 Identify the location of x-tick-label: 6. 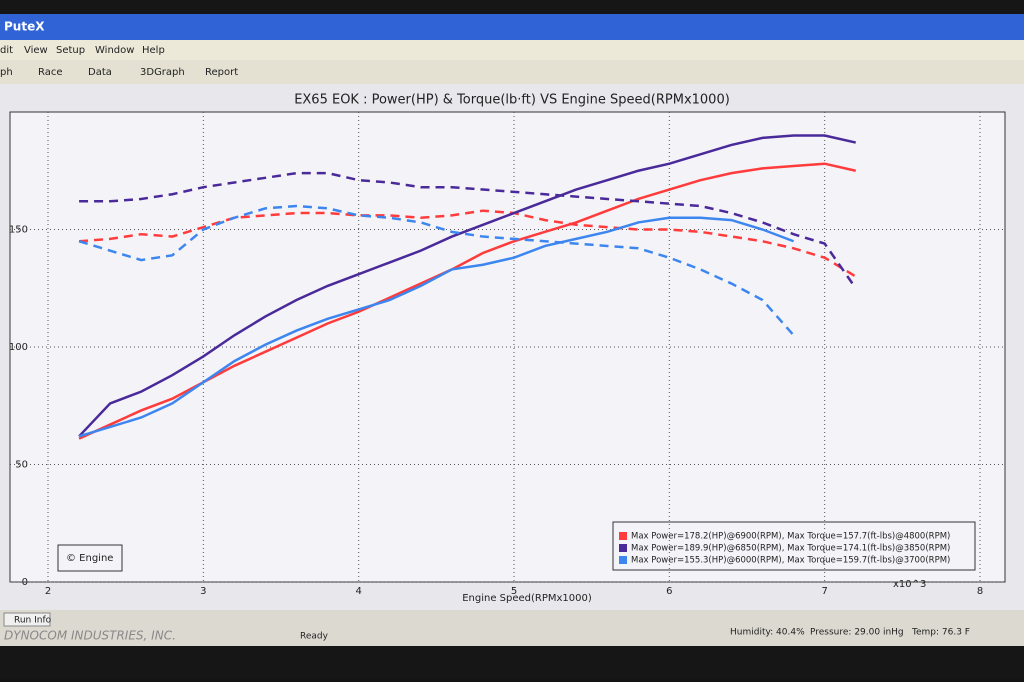
(669, 591).